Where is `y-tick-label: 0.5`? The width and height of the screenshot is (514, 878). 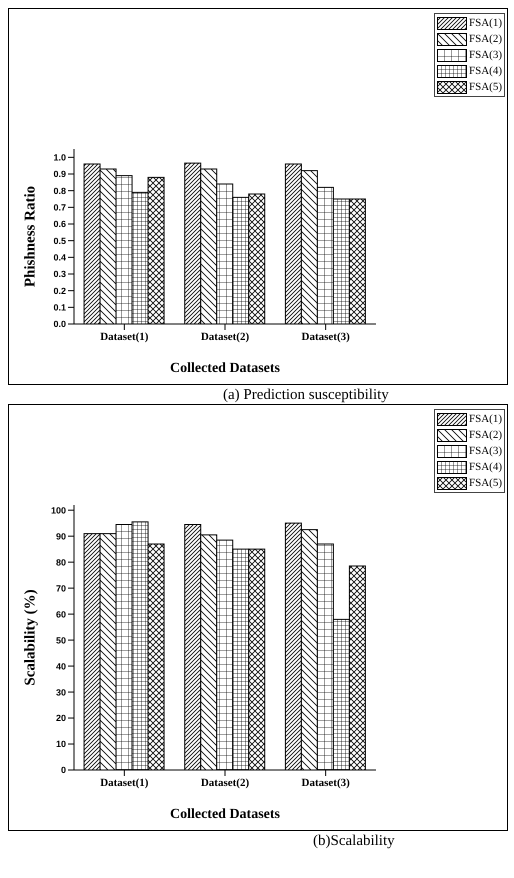
y-tick-label: 0.5 is located at coordinates (59, 241).